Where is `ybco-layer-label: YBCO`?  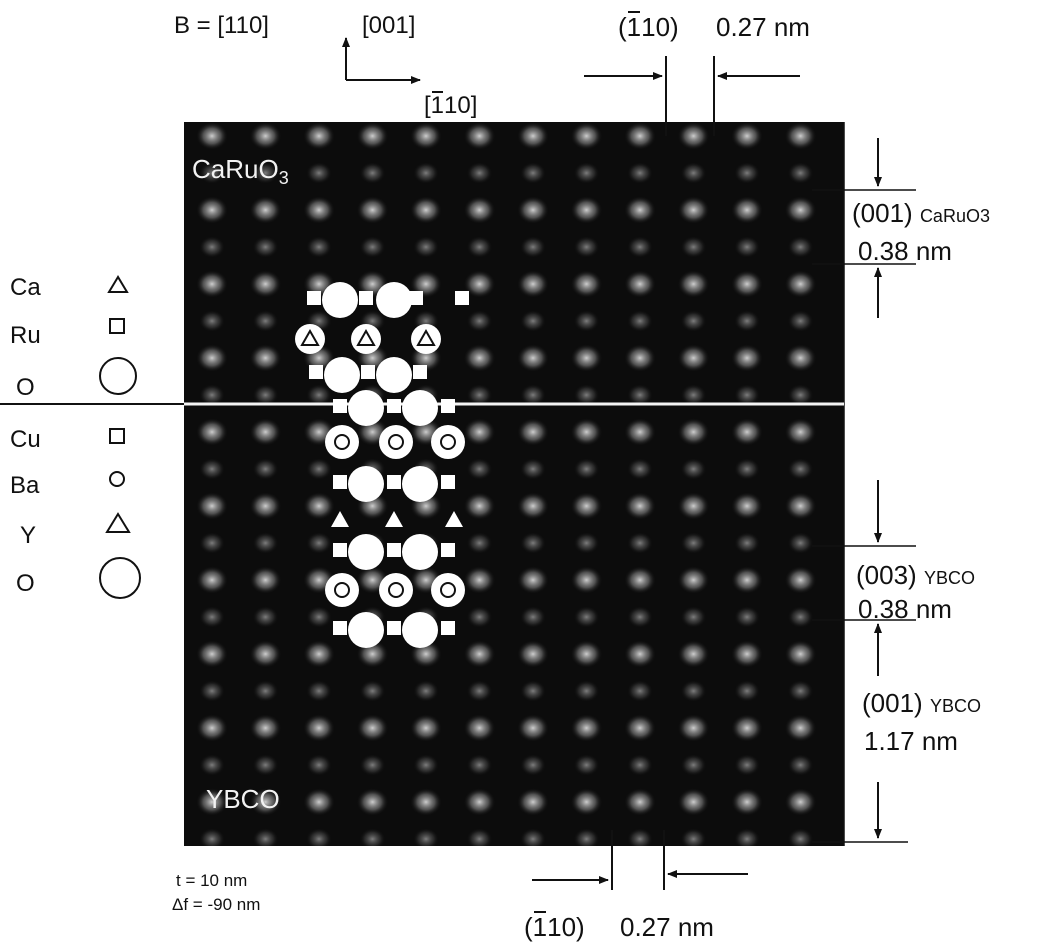
ybco-layer-label: YBCO is located at coordinates (243, 799).